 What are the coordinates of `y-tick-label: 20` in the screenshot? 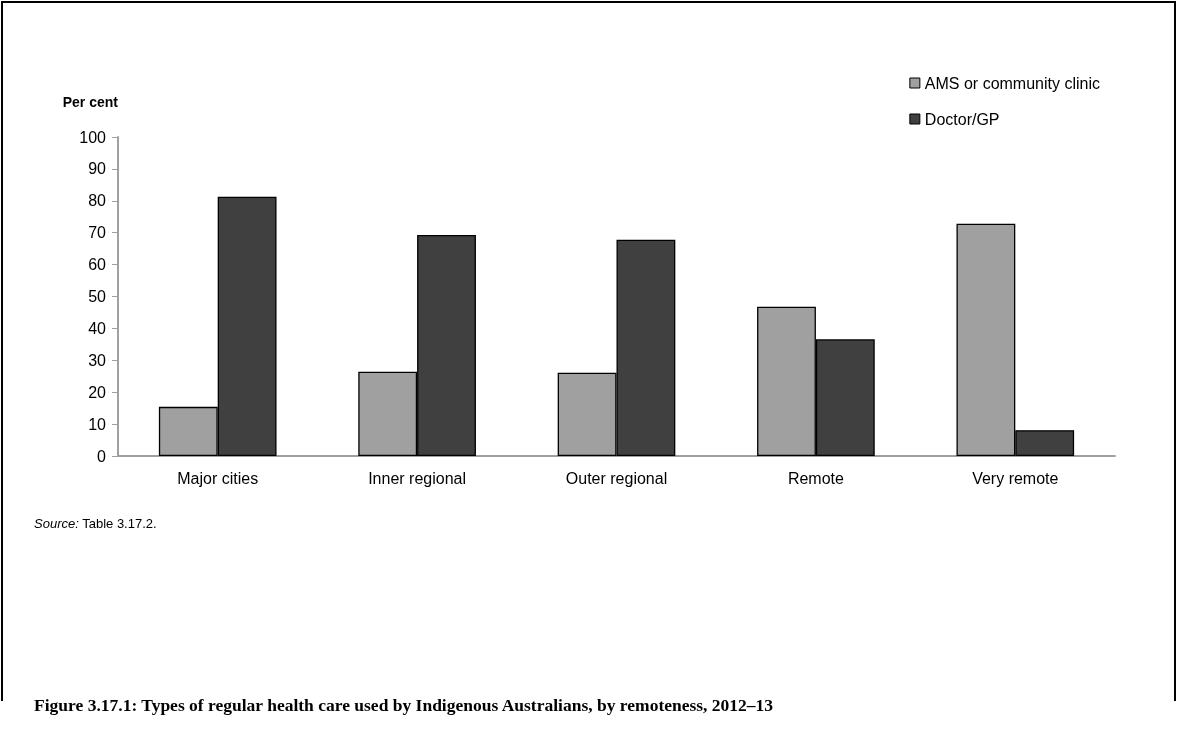 It's located at (97, 392).